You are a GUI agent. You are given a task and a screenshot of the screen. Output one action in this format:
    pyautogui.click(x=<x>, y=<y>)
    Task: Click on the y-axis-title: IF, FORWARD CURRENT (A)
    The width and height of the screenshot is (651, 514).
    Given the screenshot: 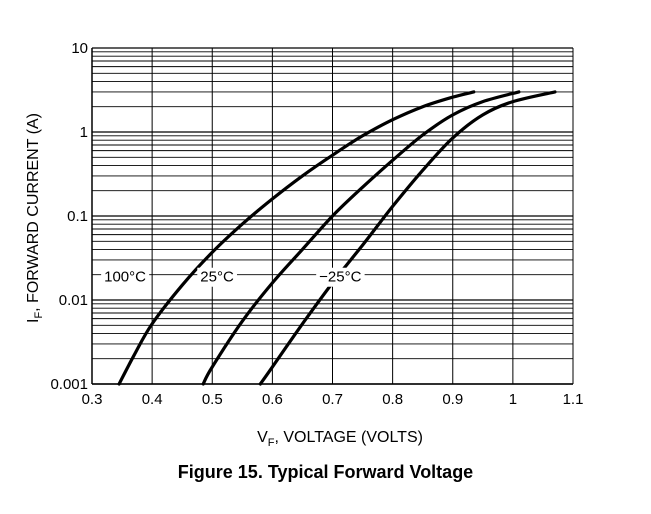 What is the action you would take?
    pyautogui.click(x=35, y=218)
    